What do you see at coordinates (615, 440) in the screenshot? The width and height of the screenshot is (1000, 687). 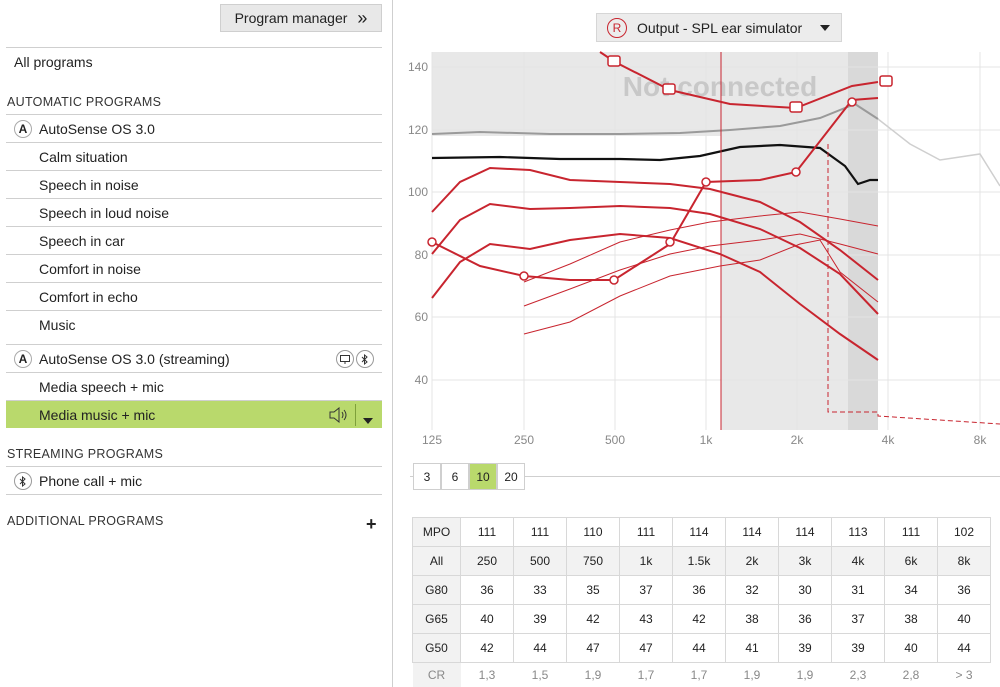 I see `x-tick-label: 500` at bounding box center [615, 440].